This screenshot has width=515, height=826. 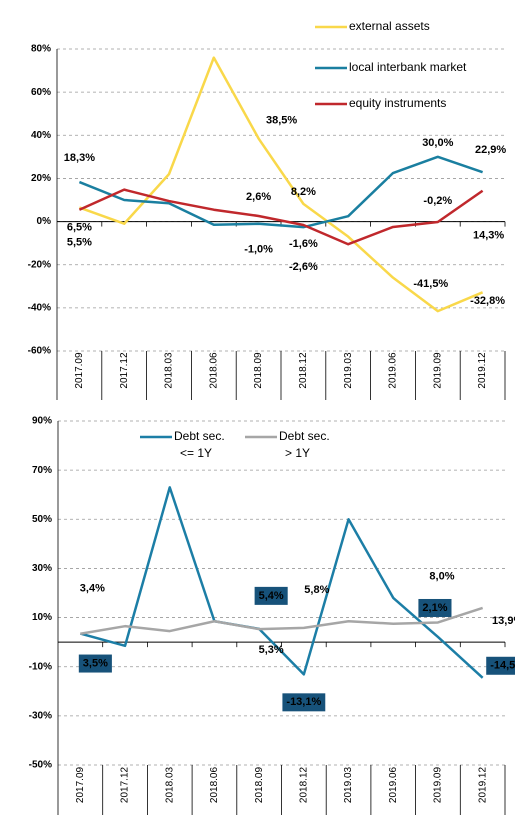 I want to click on data-label: 18,3%, so click(x=79, y=158).